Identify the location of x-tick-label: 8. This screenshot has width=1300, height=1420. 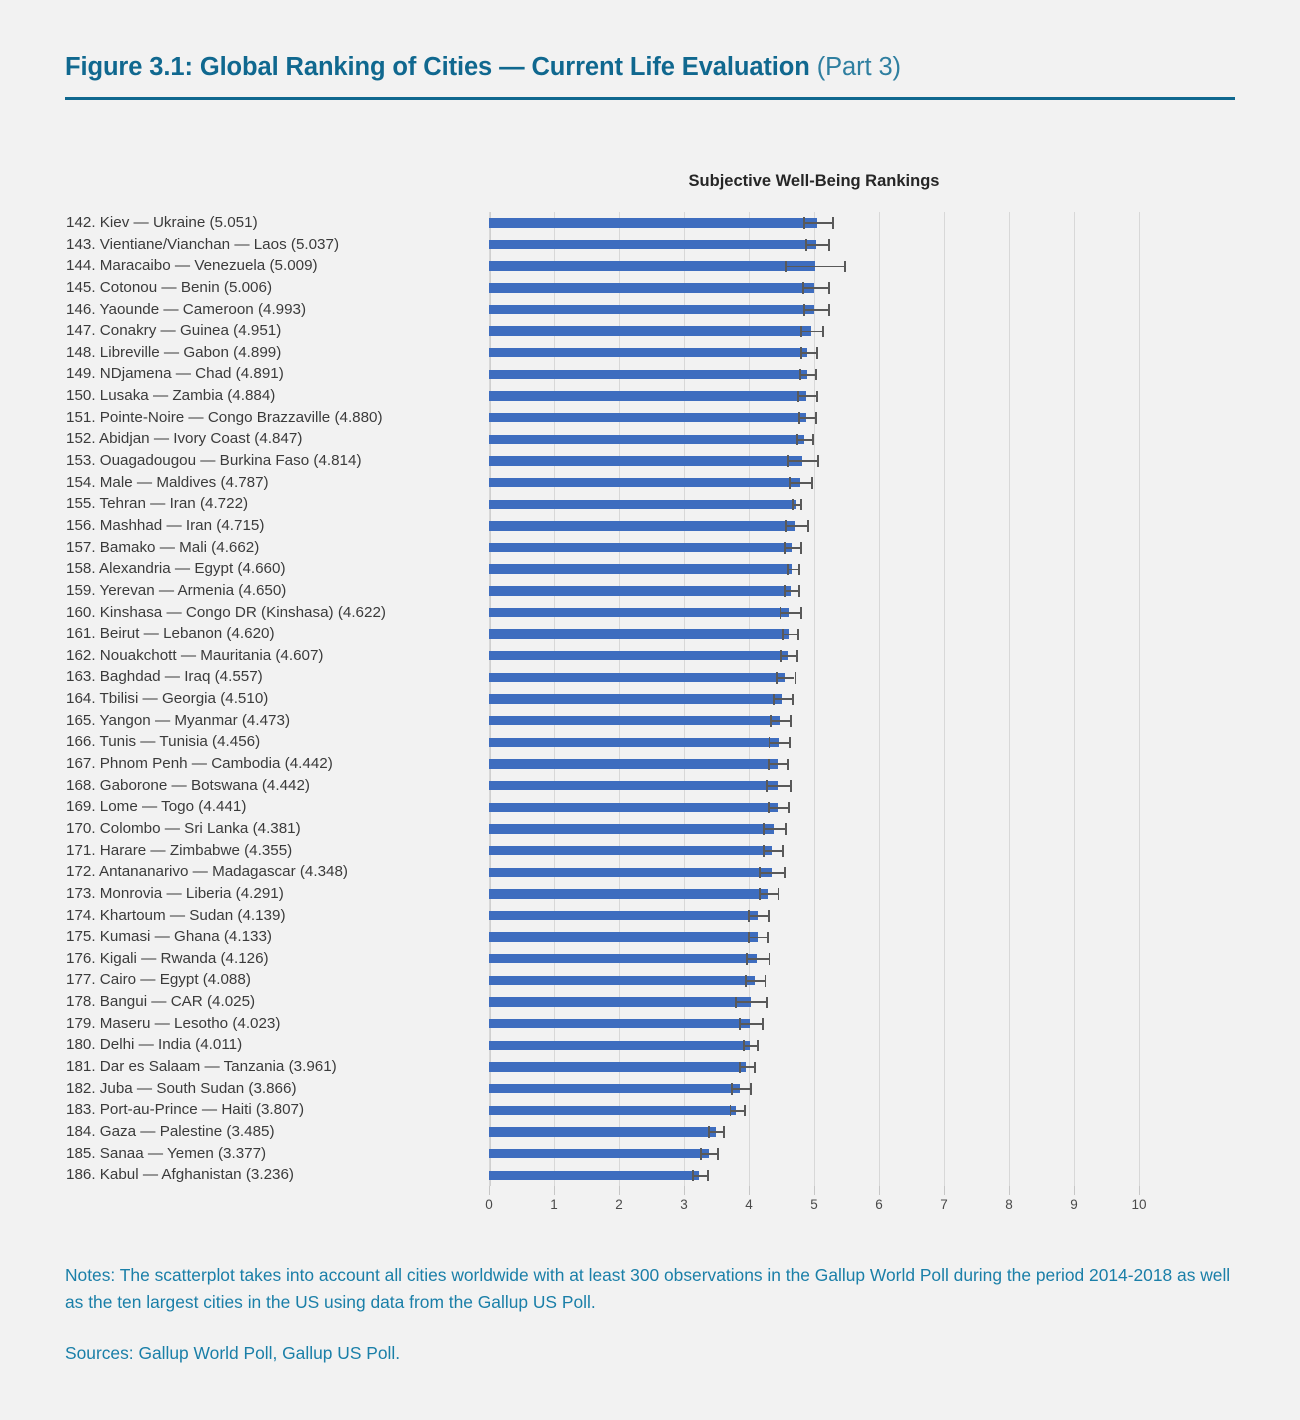
(1009, 1204).